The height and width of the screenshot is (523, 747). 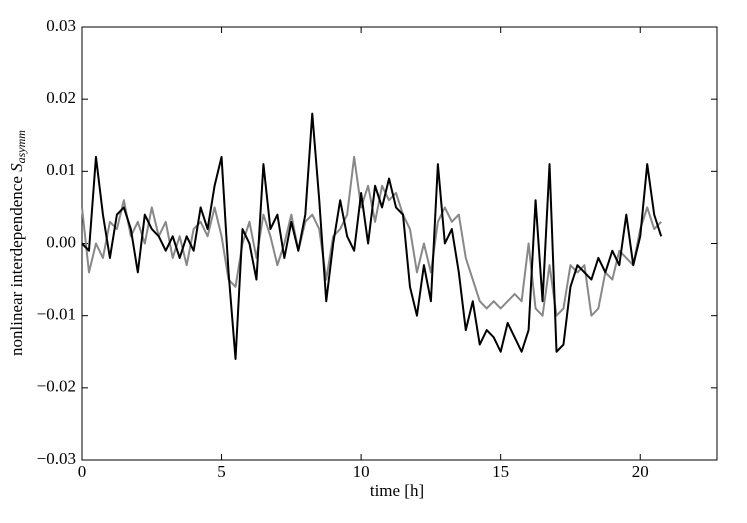 What do you see at coordinates (61, 241) in the screenshot?
I see `y-tick-label: 0.00` at bounding box center [61, 241].